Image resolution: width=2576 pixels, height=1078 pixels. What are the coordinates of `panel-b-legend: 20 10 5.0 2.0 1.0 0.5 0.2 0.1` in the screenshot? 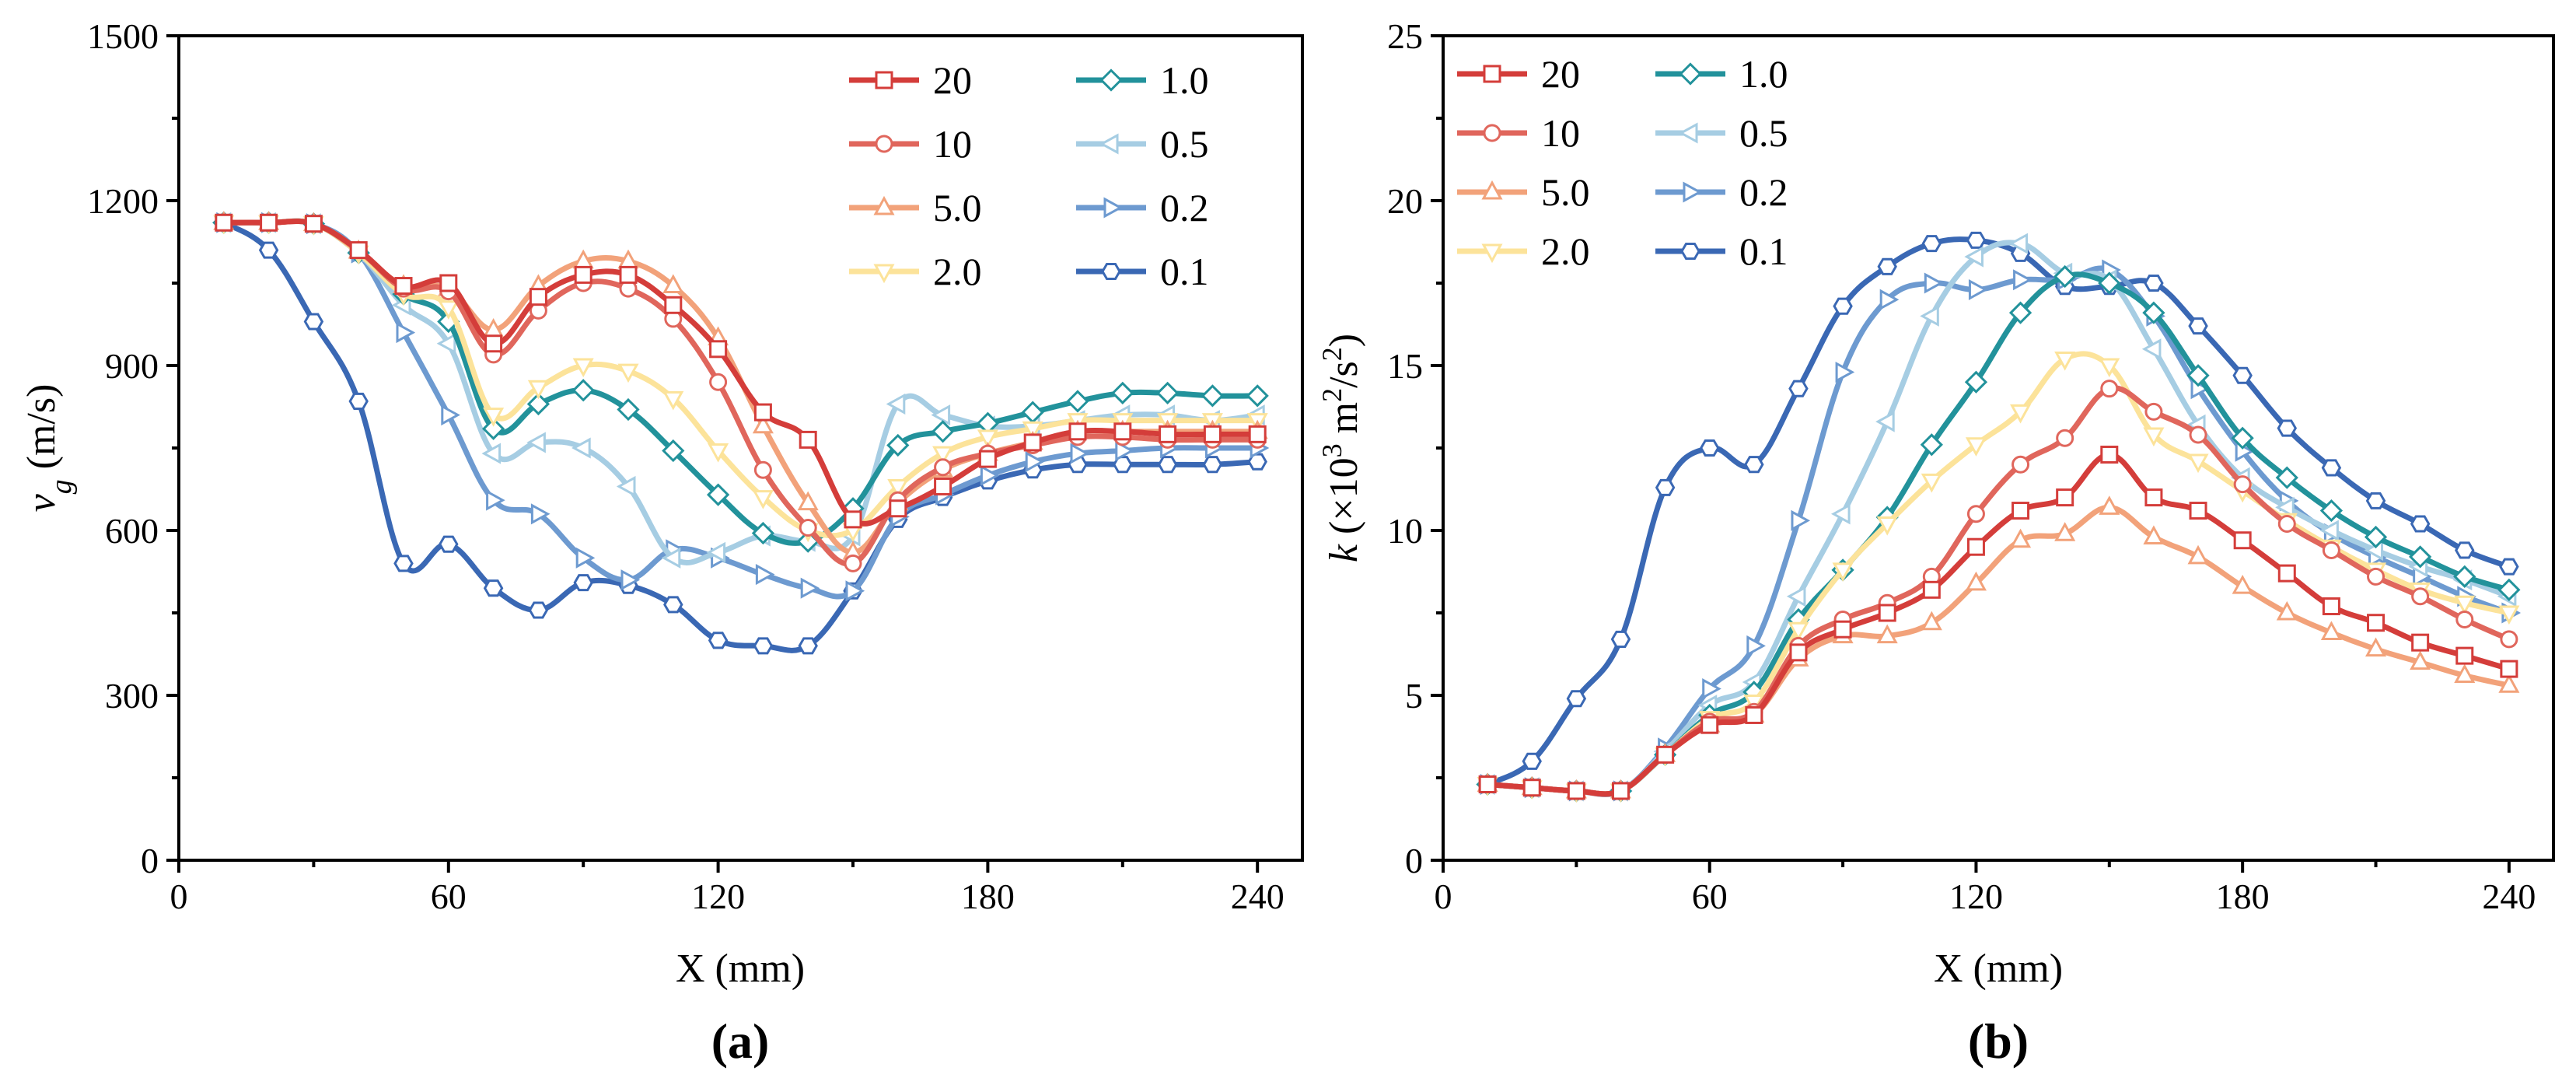 It's located at (1622, 163).